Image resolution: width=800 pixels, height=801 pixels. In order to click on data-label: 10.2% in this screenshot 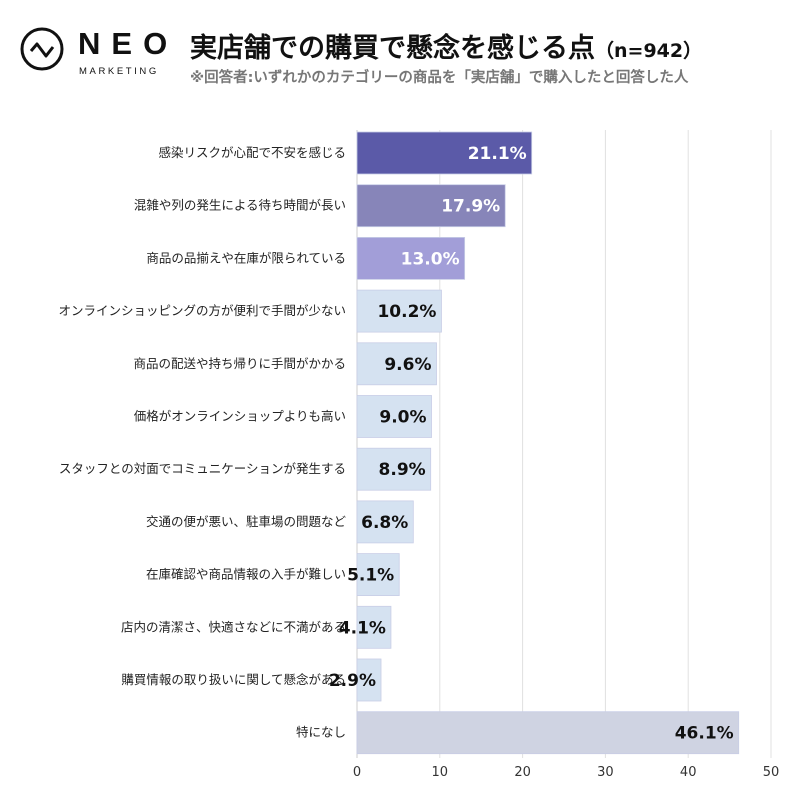, I will do `click(406, 312)`.